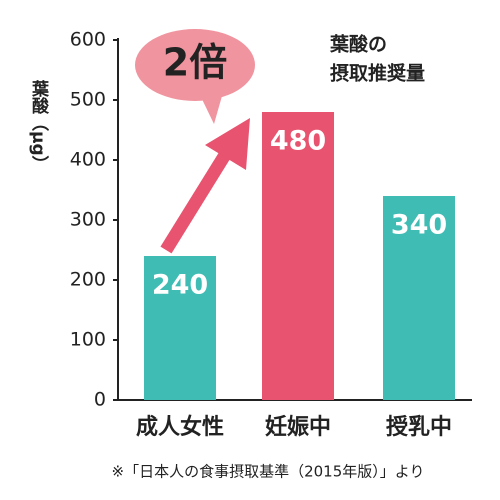  I want to click on y-tick-label: 300, so click(88, 220).